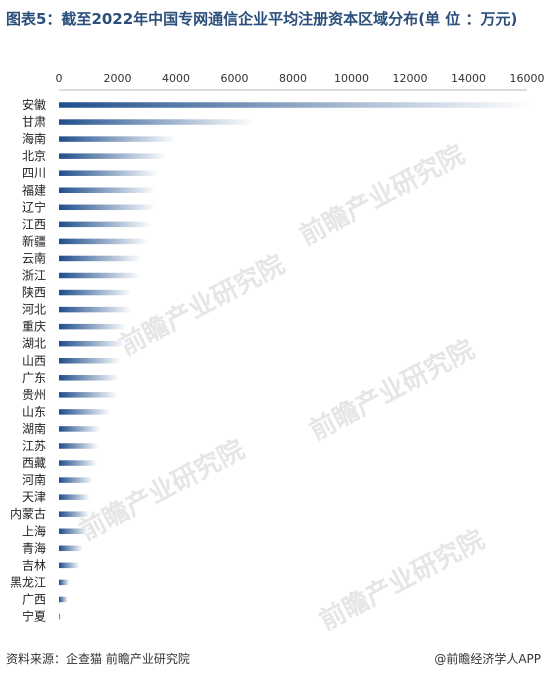 This screenshot has width=549, height=674. Describe the element at coordinates (28, 582) in the screenshot. I see `category-label: 黑龙江` at that location.